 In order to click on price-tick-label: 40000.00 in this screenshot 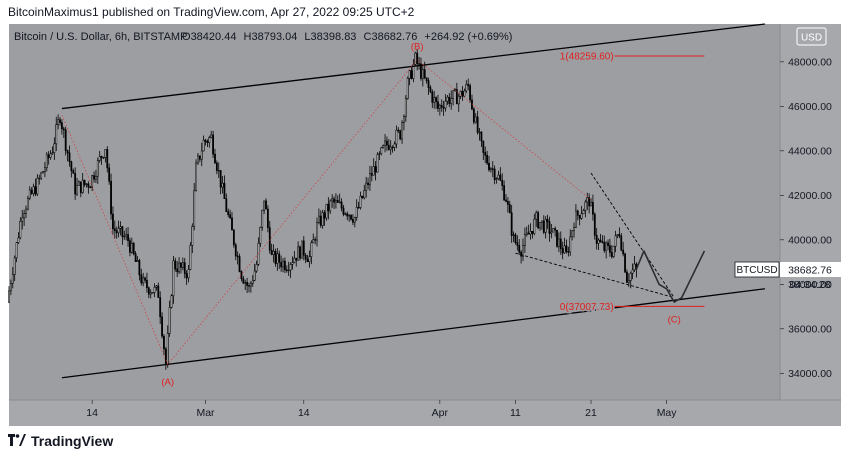, I will do `click(810, 240)`.